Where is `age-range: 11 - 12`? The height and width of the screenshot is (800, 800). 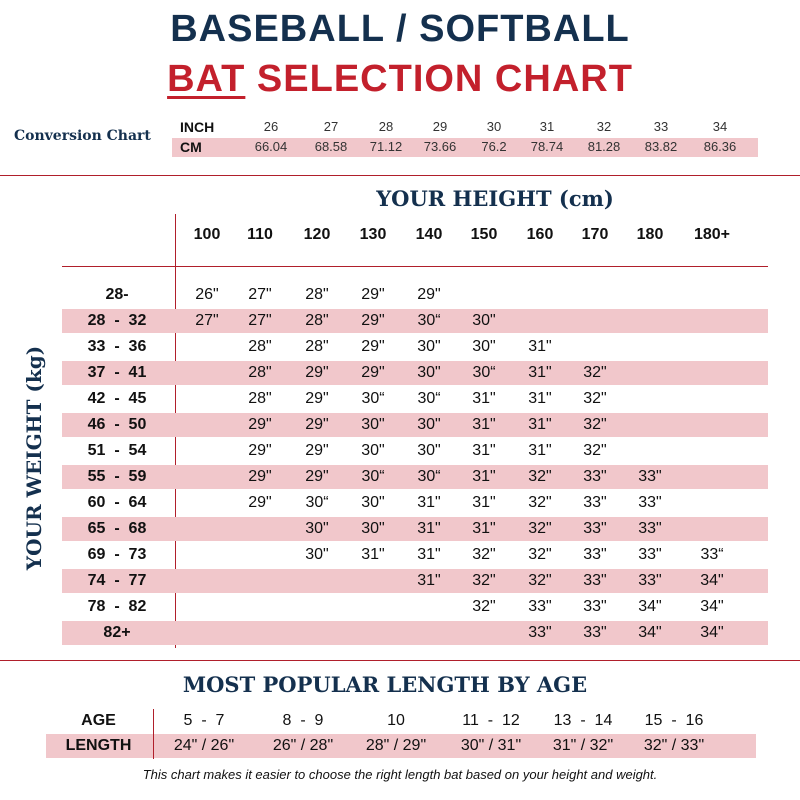 age-range: 11 - 12 is located at coordinates (491, 720).